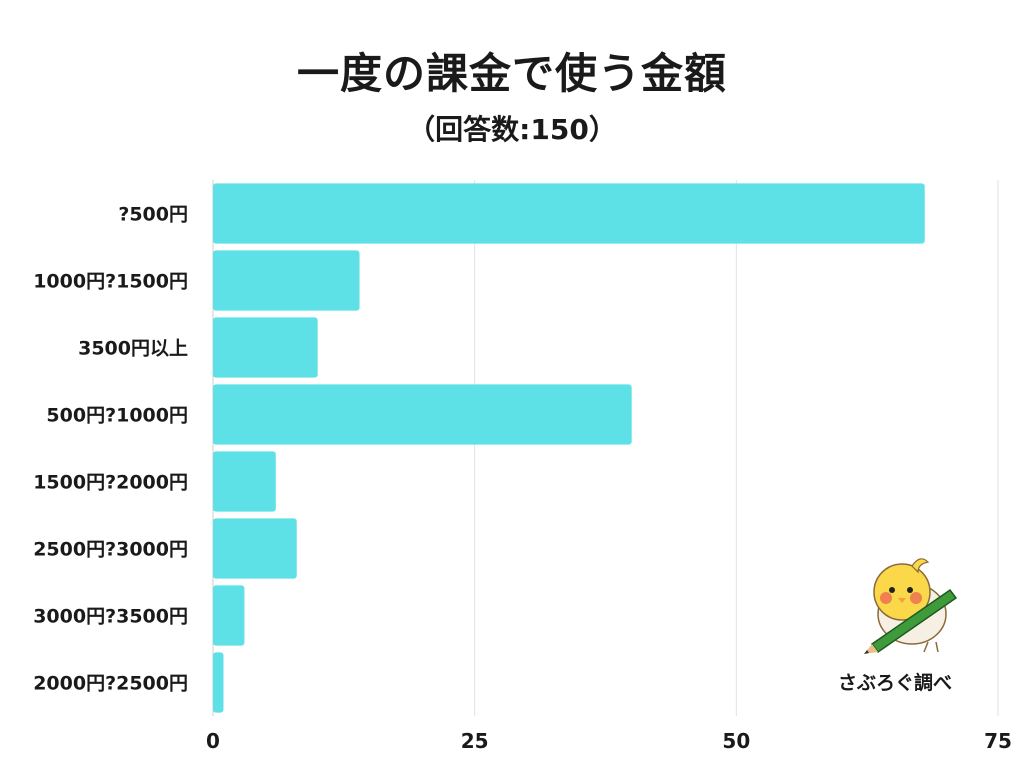 Image resolution: width=1024 pixels, height=768 pixels. I want to click on y-category-label: 2500円?3000円, so click(110, 550).